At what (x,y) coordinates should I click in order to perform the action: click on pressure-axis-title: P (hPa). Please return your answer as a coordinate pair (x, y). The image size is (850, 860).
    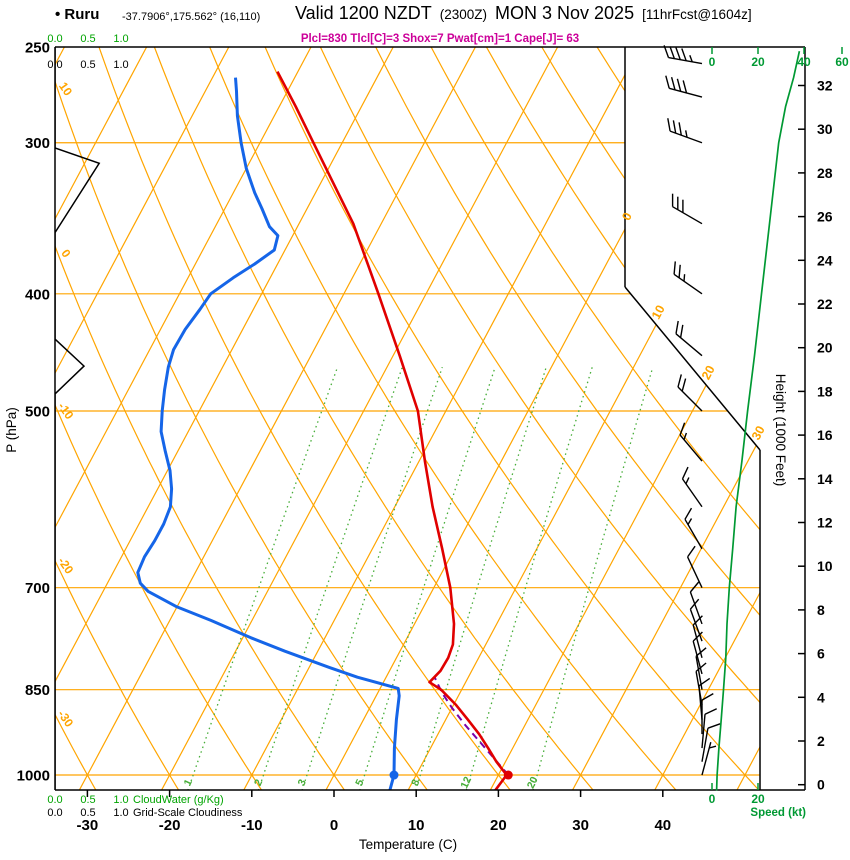
    Looking at the image, I should click on (11, 430).